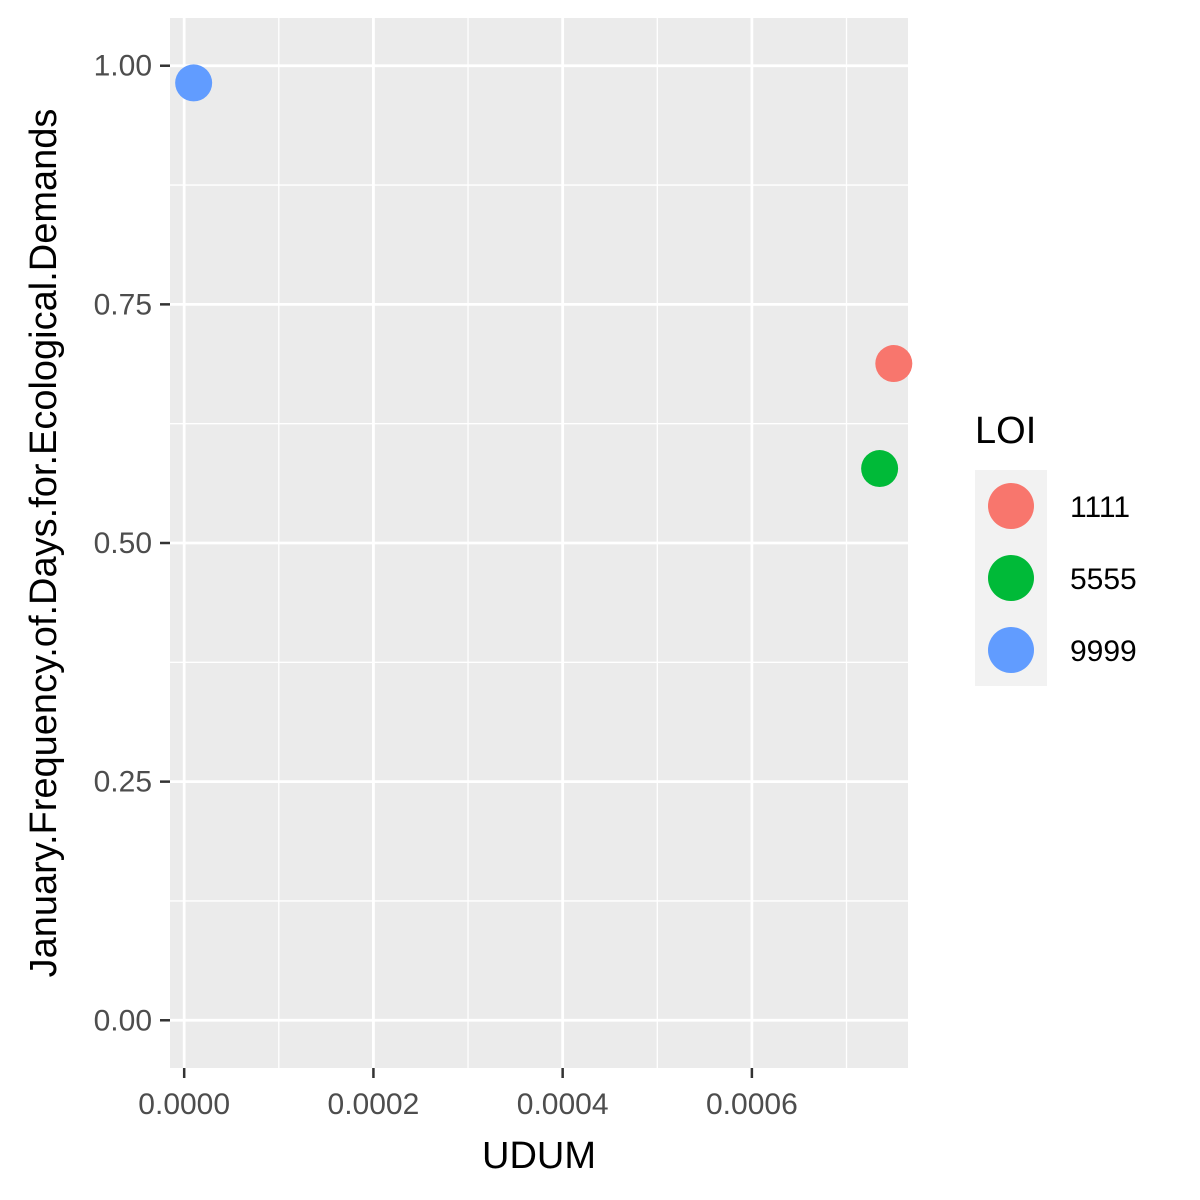 This screenshot has width=1200, height=1200. What do you see at coordinates (184, 1104) in the screenshot?
I see `x-tick-label: 0.0000` at bounding box center [184, 1104].